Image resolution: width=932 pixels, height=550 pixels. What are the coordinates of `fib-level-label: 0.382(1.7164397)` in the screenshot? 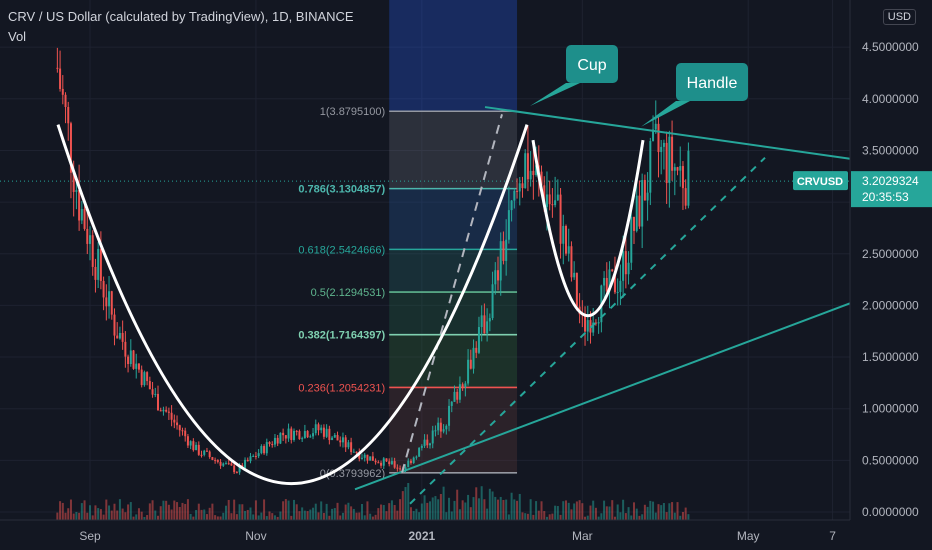 It's located at (341, 336).